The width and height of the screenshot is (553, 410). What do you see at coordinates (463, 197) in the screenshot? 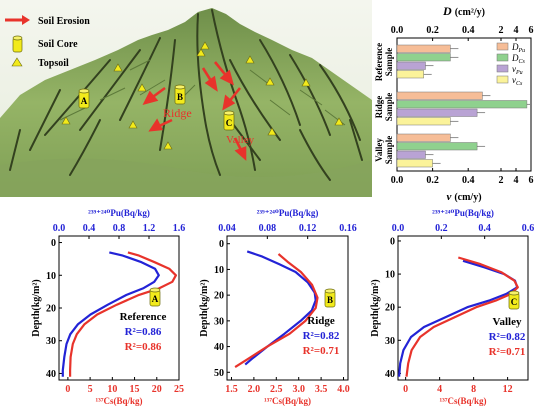
I see `bar-bottom-axis-title: v (cm/y)` at bounding box center [463, 197].